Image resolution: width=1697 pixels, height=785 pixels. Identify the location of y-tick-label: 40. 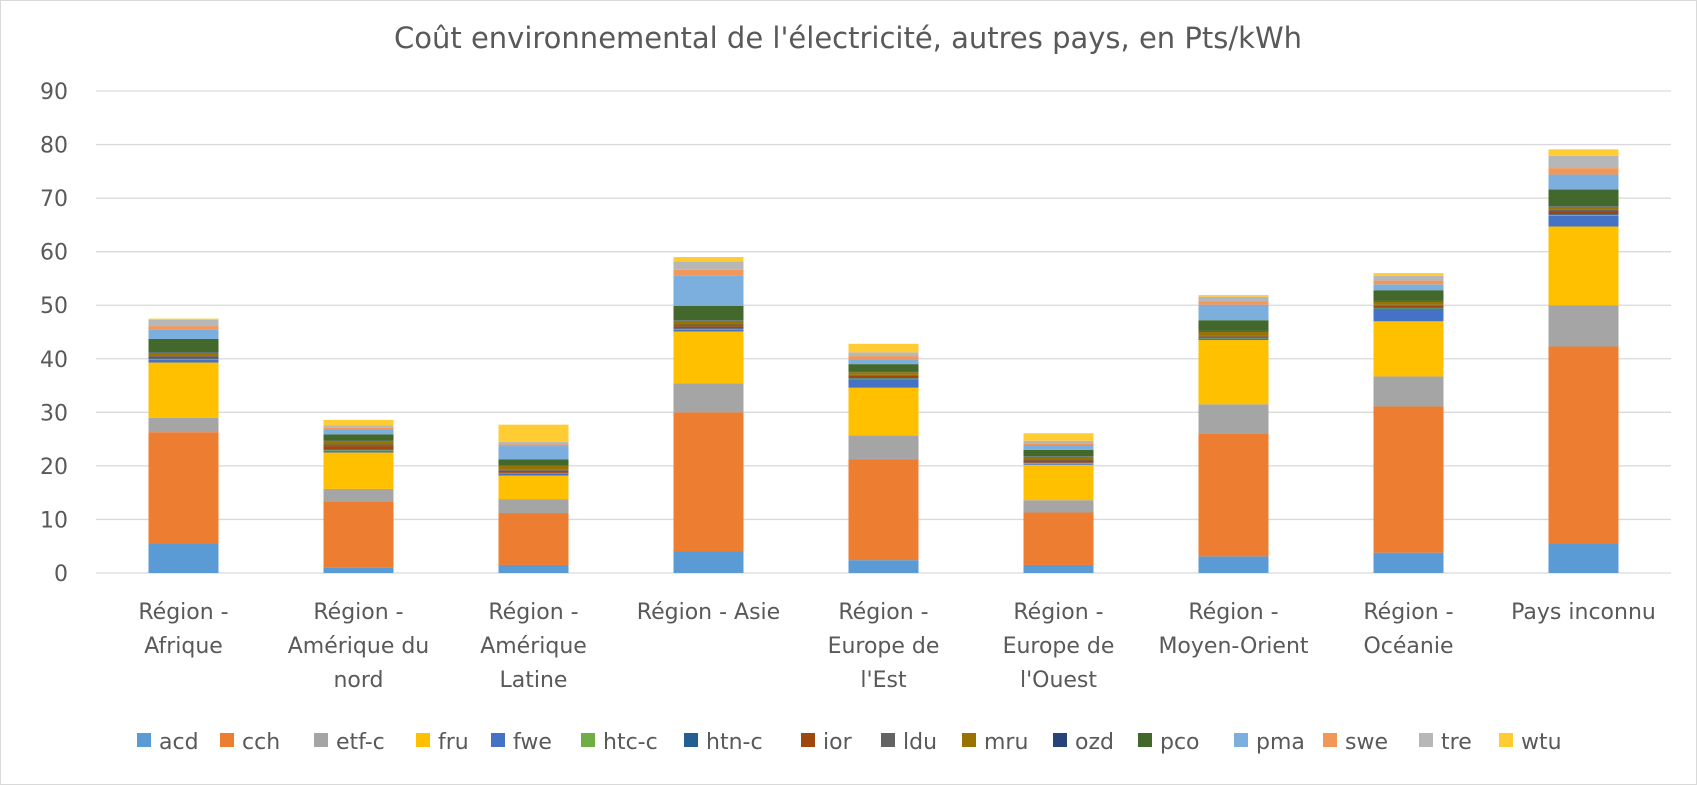
(54, 360).